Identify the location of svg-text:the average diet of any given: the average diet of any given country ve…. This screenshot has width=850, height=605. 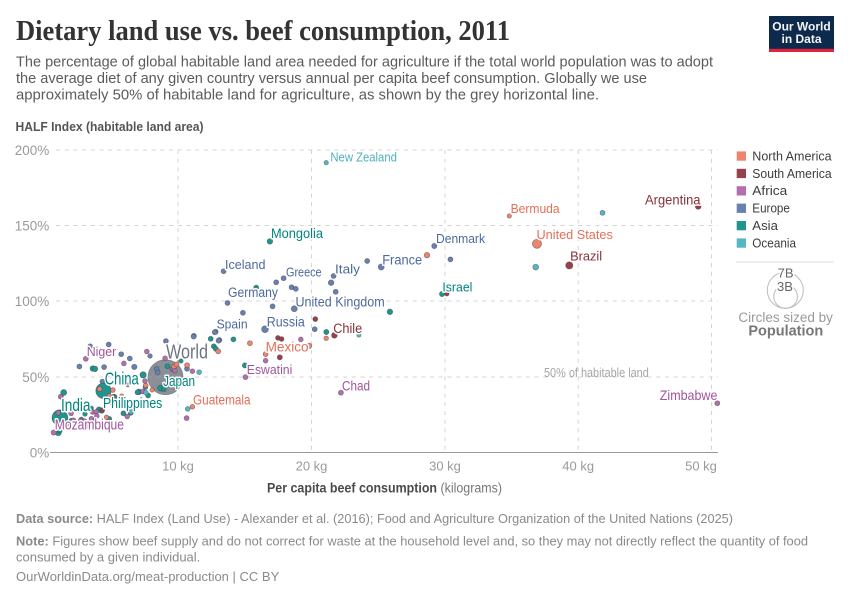
(331, 79).